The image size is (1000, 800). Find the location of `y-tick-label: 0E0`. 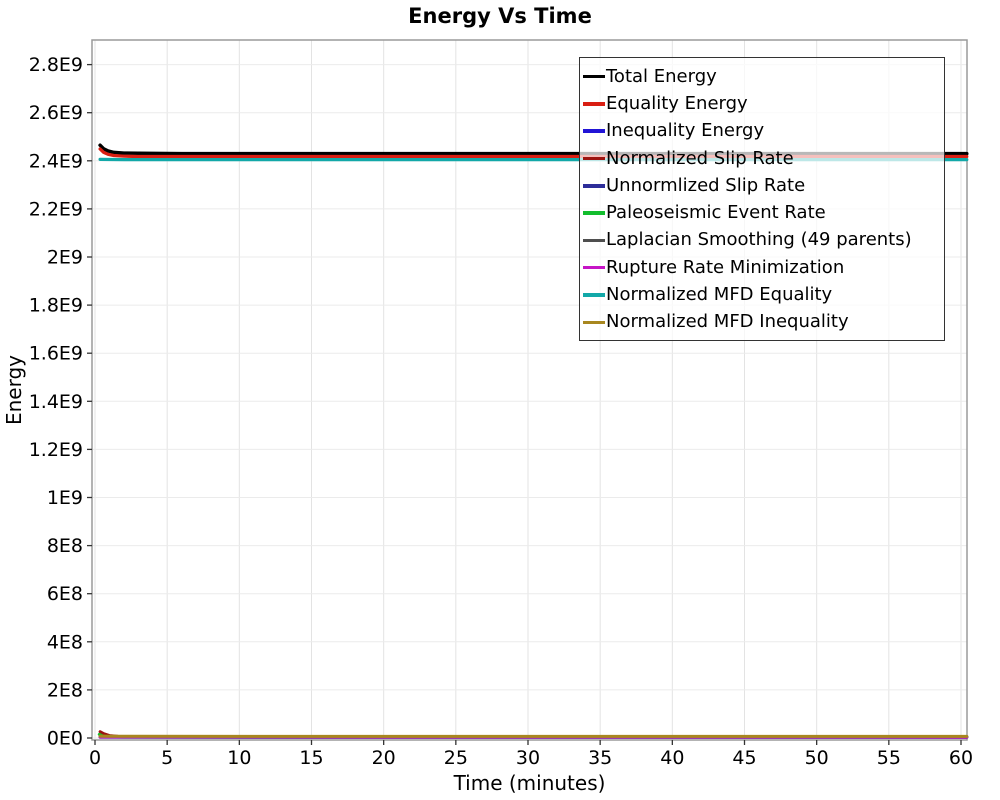

y-tick-label: 0E0 is located at coordinates (65, 739).